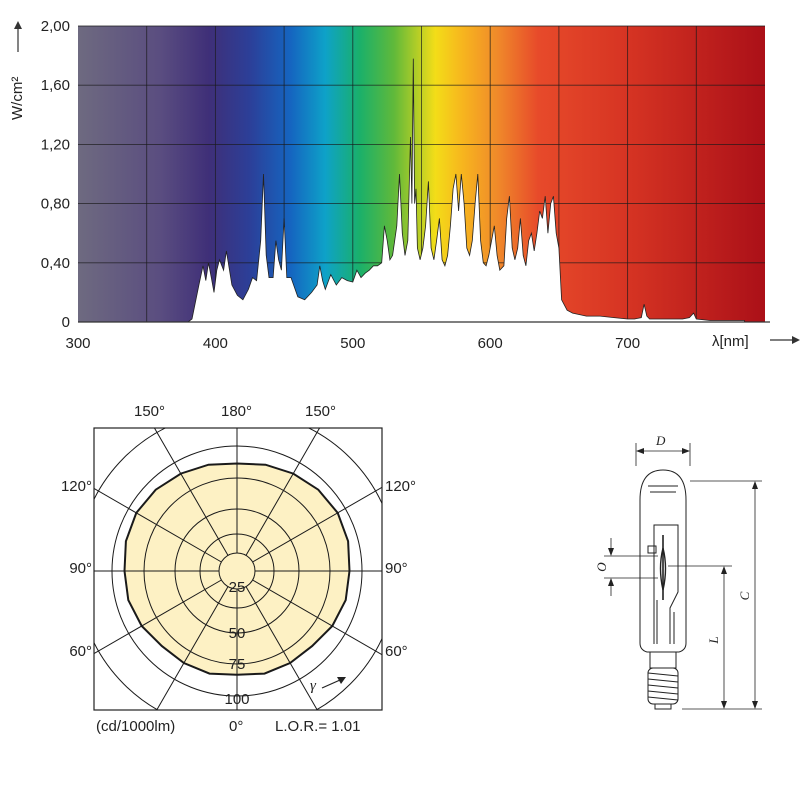 The width and height of the screenshot is (800, 800). I want to click on lamp-base, so click(663, 686).